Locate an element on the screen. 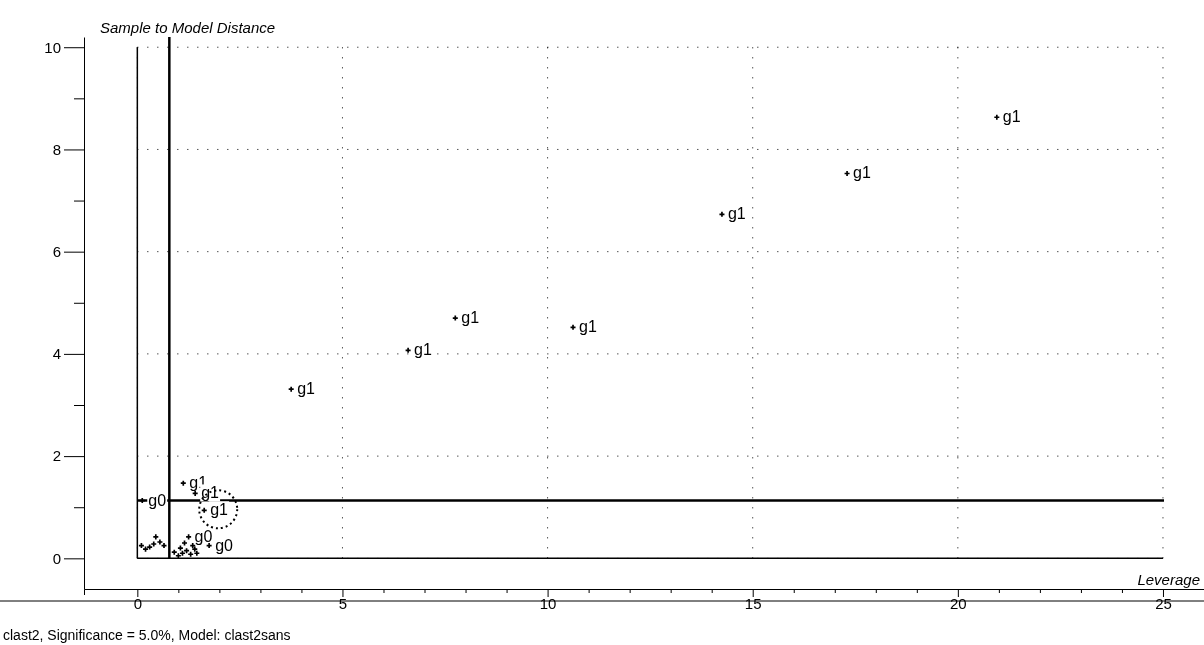  y-tick-label: 2 is located at coordinates (56, 456).